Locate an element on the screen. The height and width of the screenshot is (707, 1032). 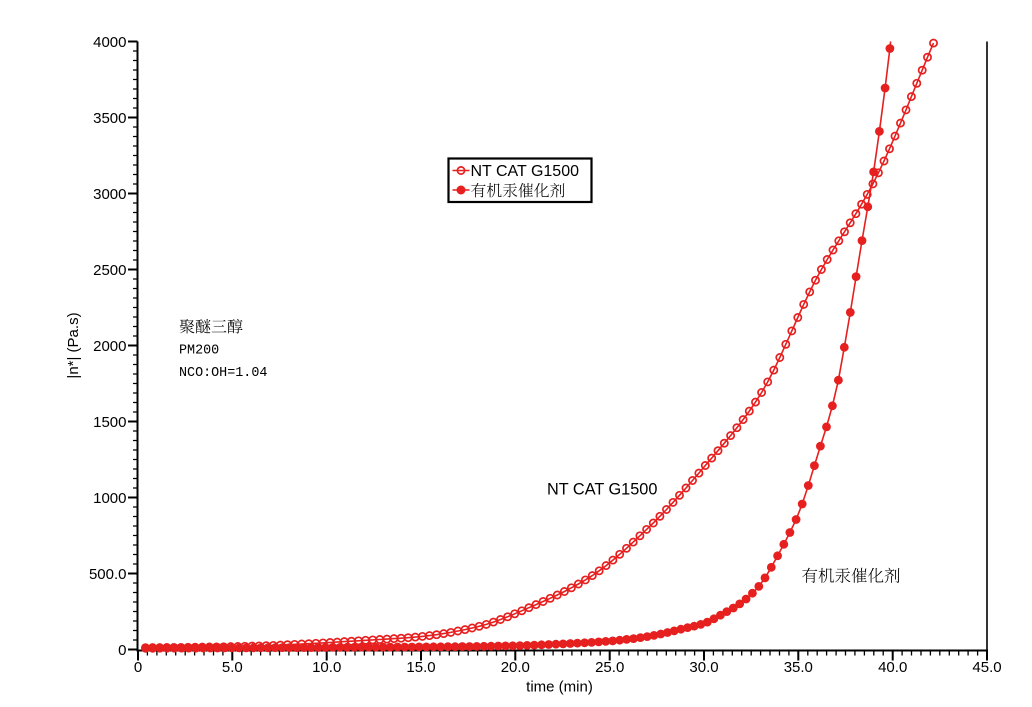
svg-text: 40.0 is located at coordinates (892, 667).